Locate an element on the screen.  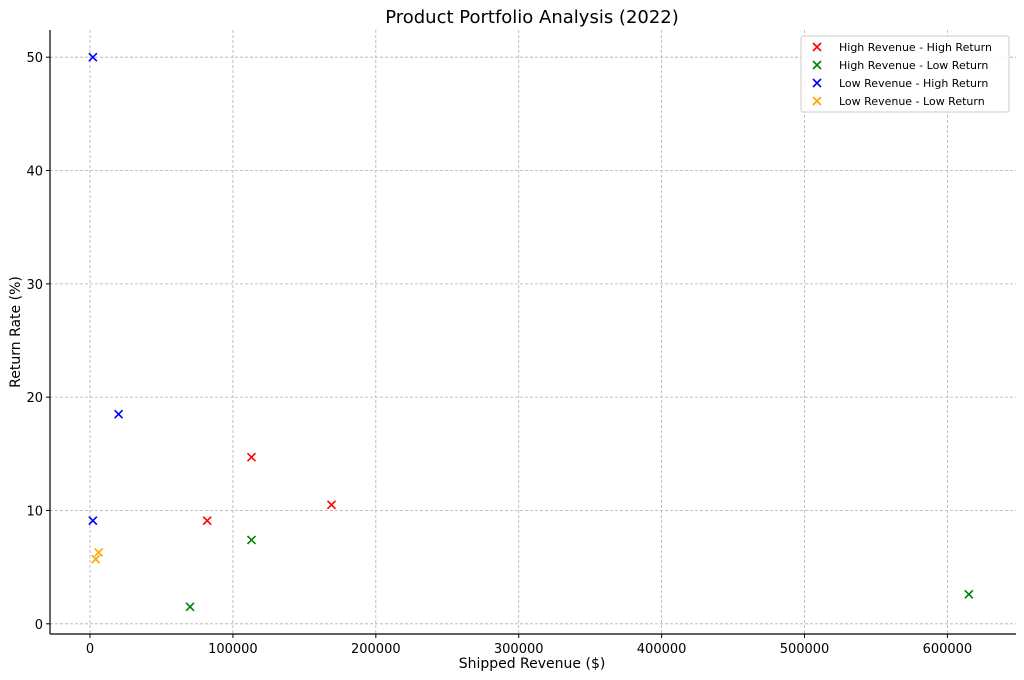
x-tick-label: 400000 is located at coordinates (662, 649).